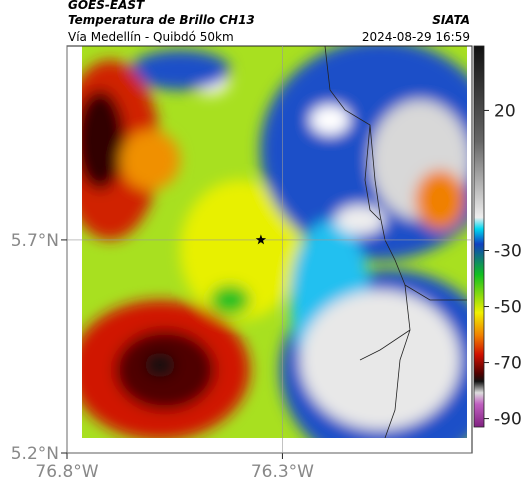 The height and width of the screenshot is (491, 526). I want to click on source: GOES-EAST, so click(106, 6).